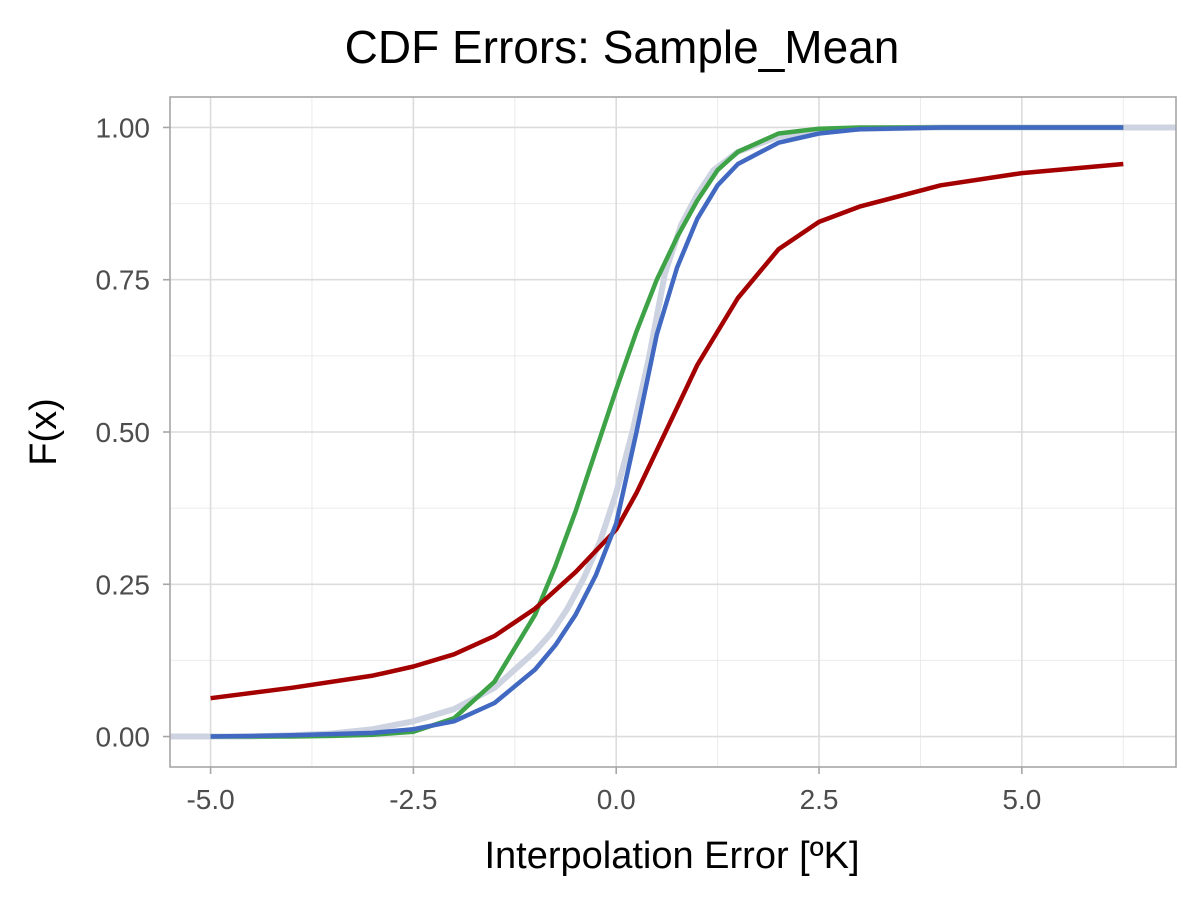 This screenshot has height=900, width=1200. What do you see at coordinates (123, 737) in the screenshot?
I see `y-tick-label: 0.00` at bounding box center [123, 737].